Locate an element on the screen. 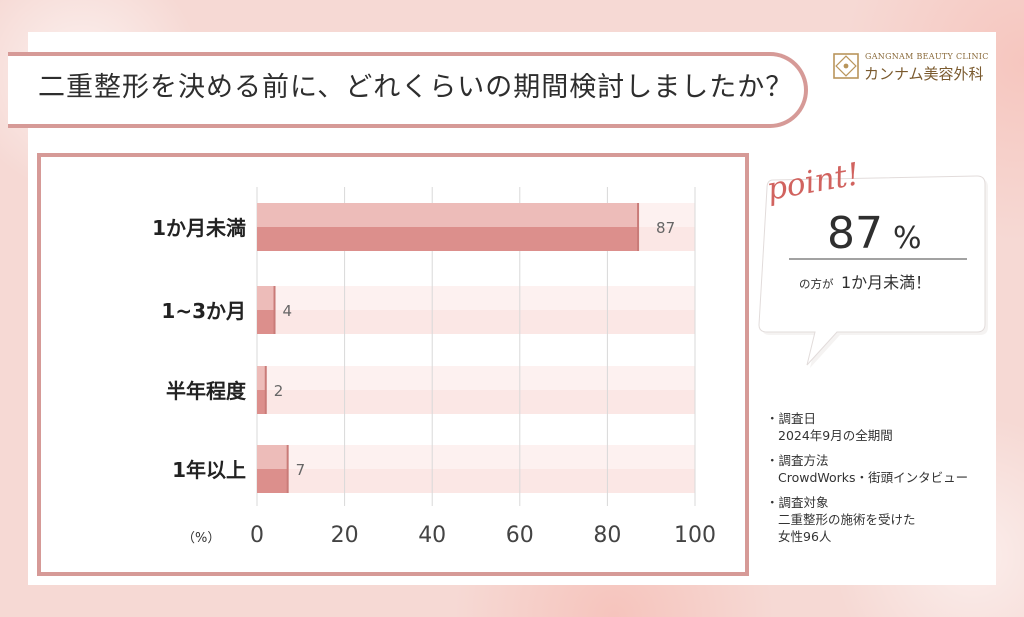 The width and height of the screenshot is (1024, 617). bar-value-label: 7 is located at coordinates (301, 470).